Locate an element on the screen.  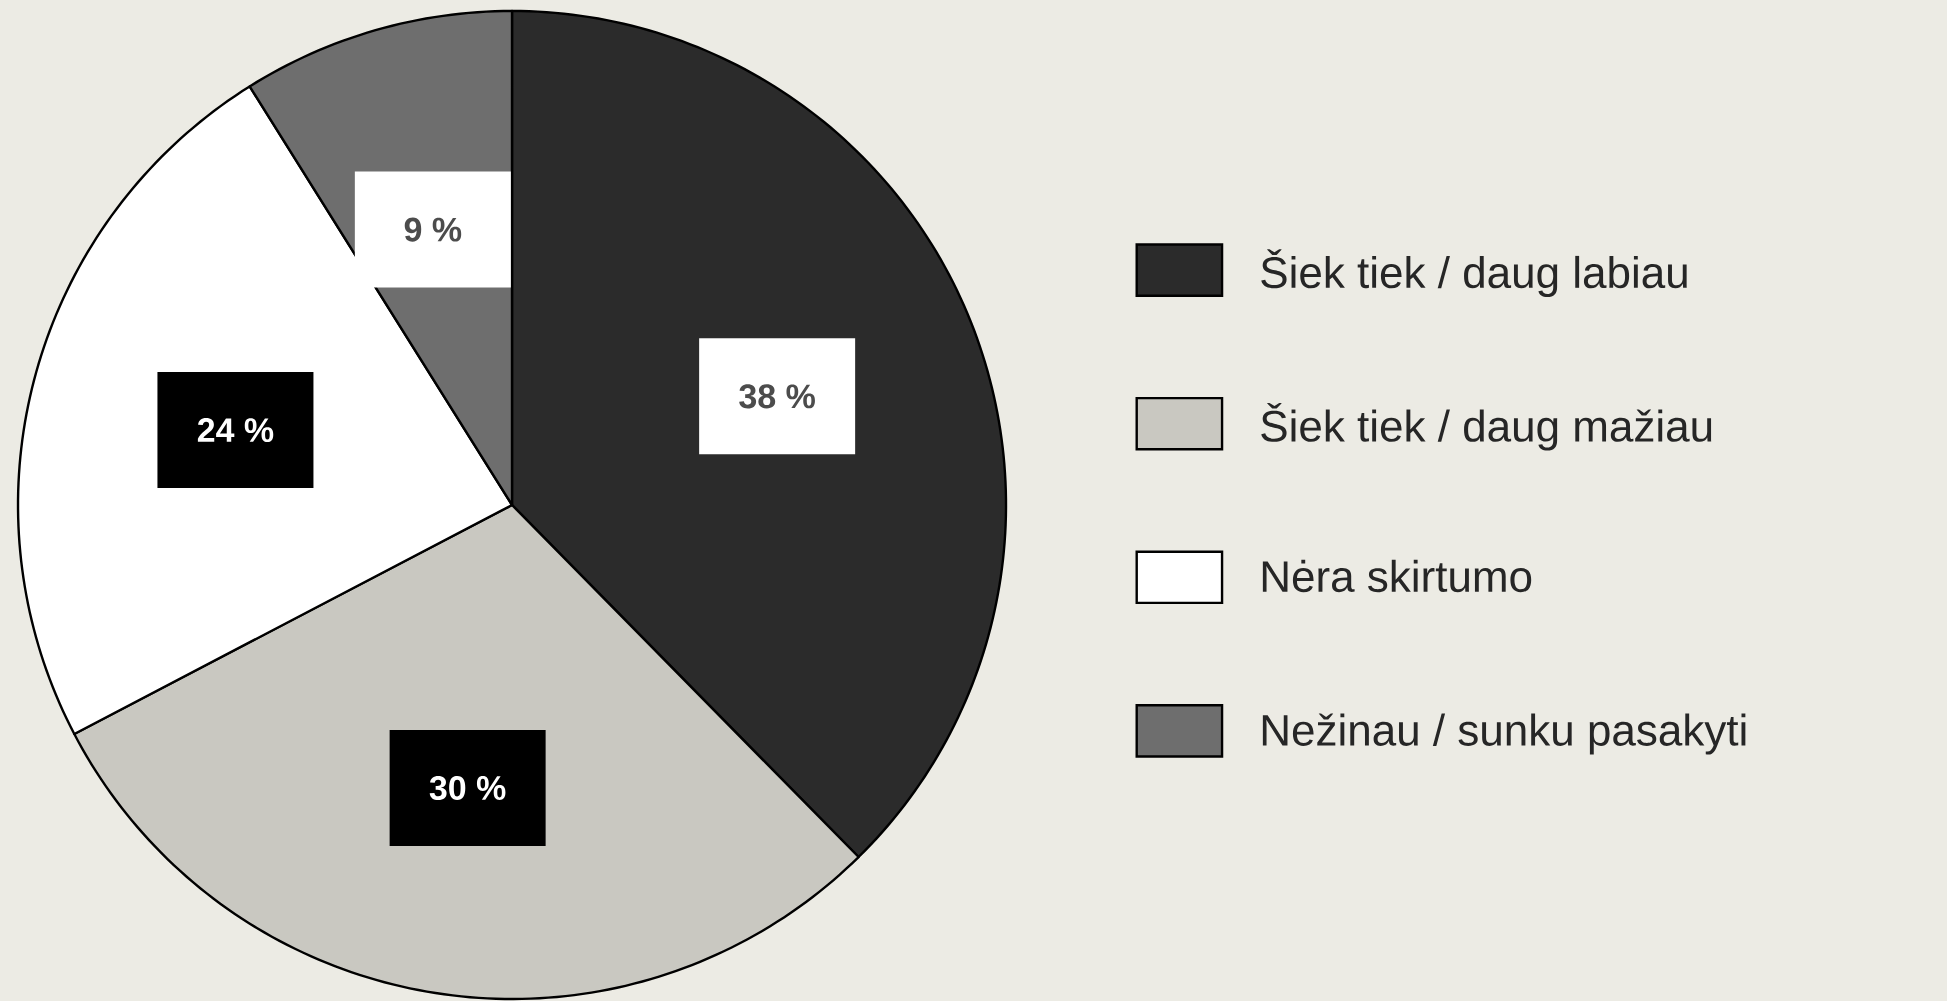
legend-label: Nežinau / sunku pasakyti is located at coordinates (1504, 734).